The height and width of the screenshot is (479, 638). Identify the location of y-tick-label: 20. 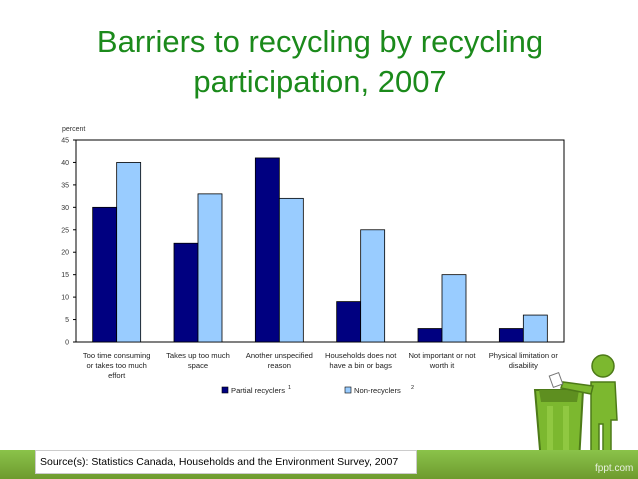
(65, 253).